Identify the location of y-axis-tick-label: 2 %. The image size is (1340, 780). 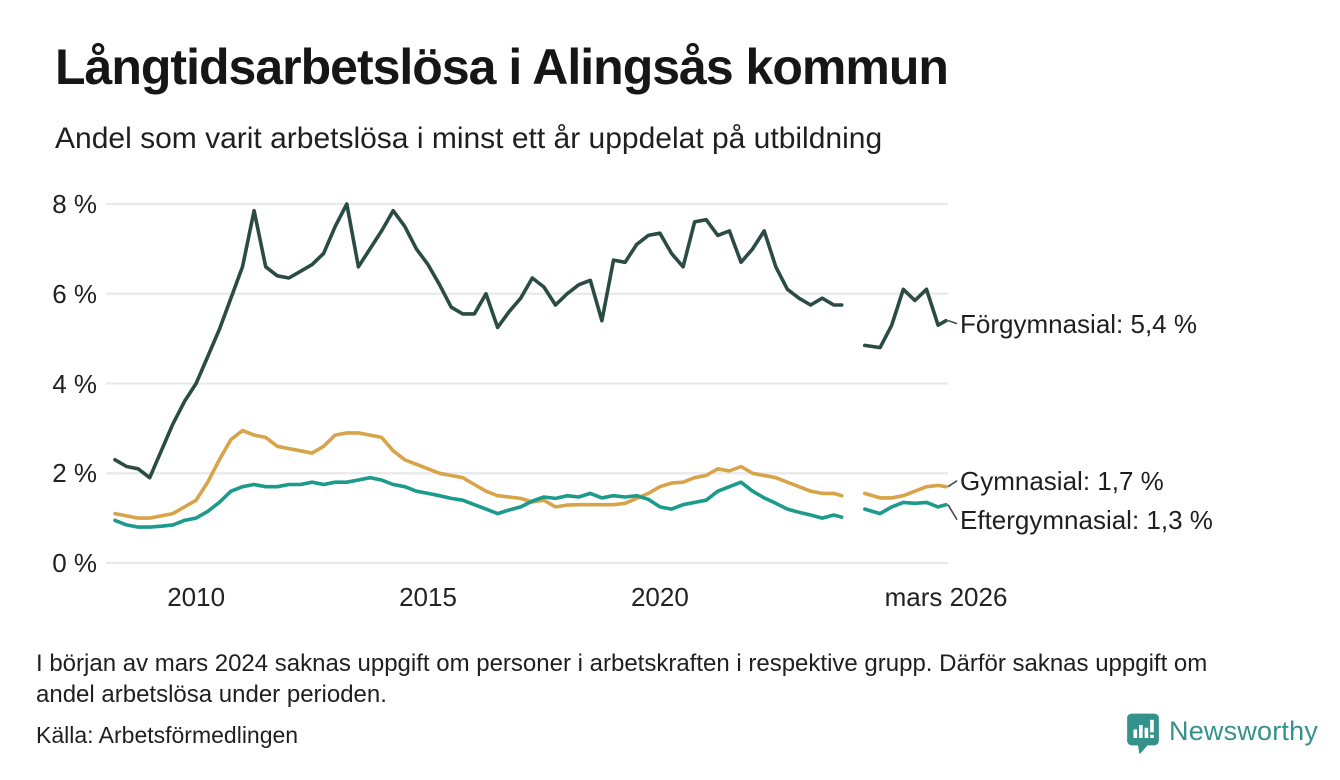
(74, 473).